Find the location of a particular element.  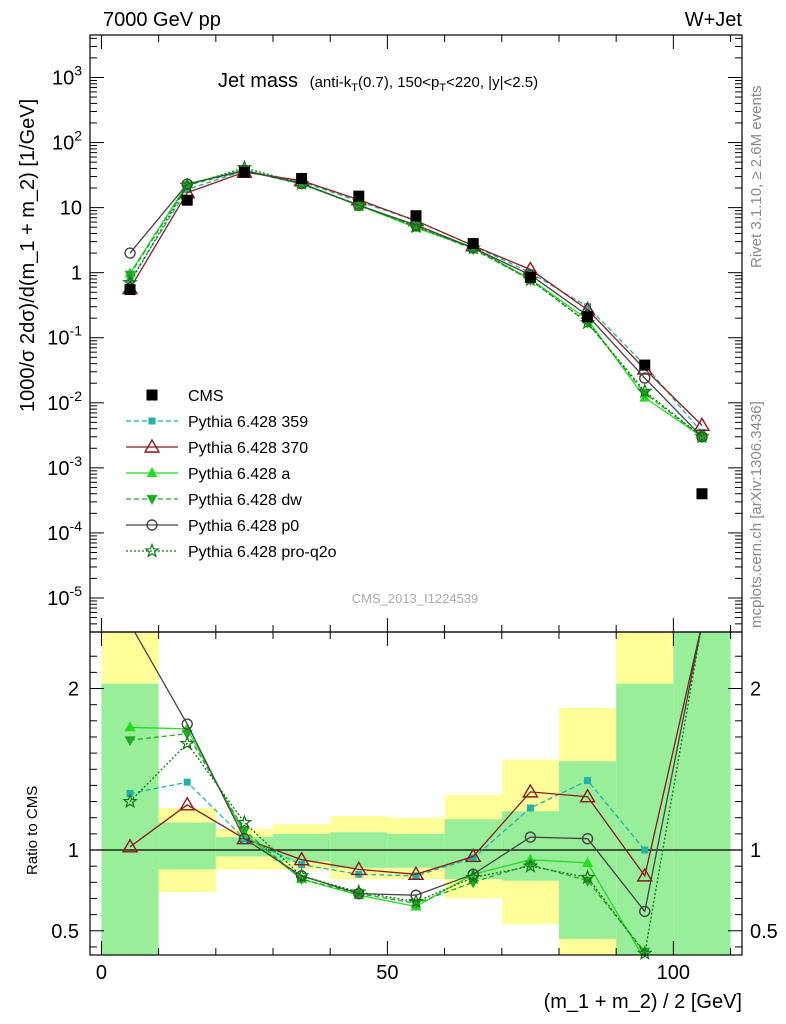

rivet-label: Rivet 3.1.10, ≥ 2.6M events is located at coordinates (756, 177).